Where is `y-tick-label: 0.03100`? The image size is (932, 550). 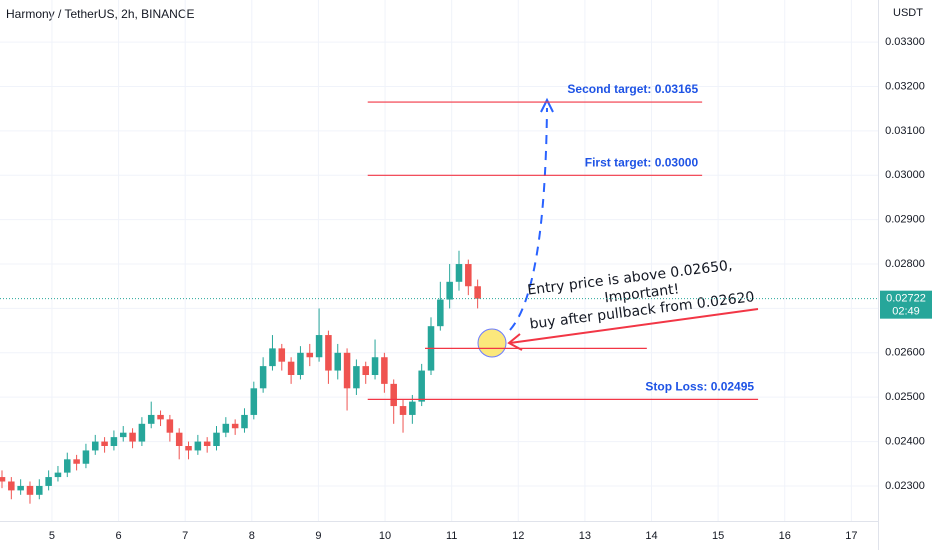 y-tick-label: 0.03100 is located at coordinates (905, 131).